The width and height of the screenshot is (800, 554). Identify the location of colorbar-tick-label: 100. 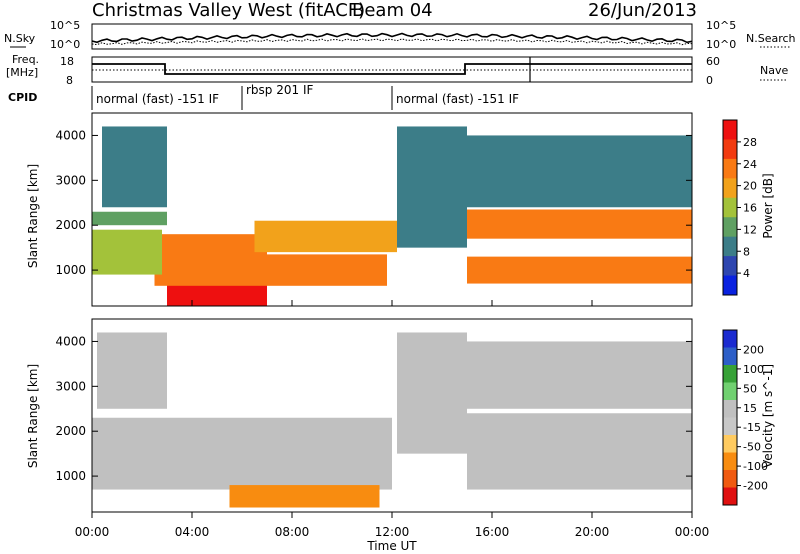
(753, 369).